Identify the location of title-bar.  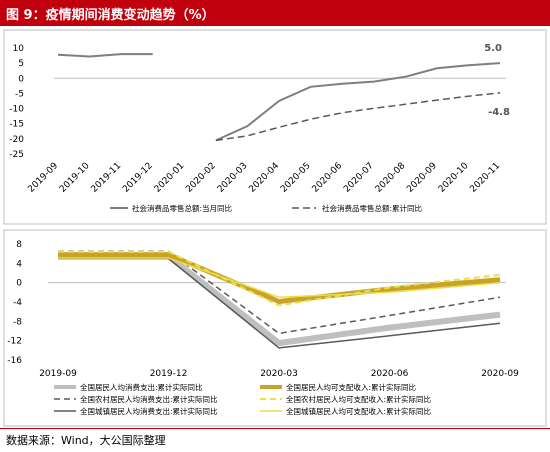
(275, 13).